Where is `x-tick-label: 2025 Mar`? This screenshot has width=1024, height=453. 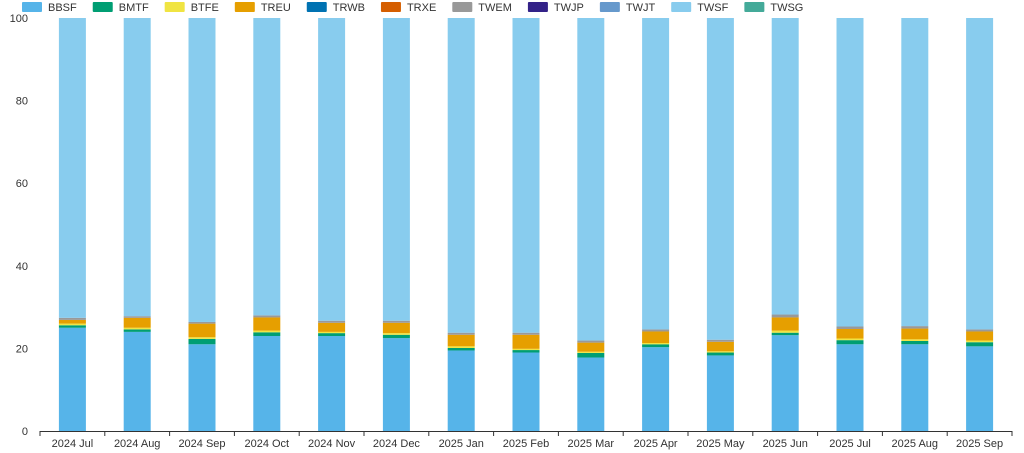 x-tick-label: 2025 Mar is located at coordinates (591, 444).